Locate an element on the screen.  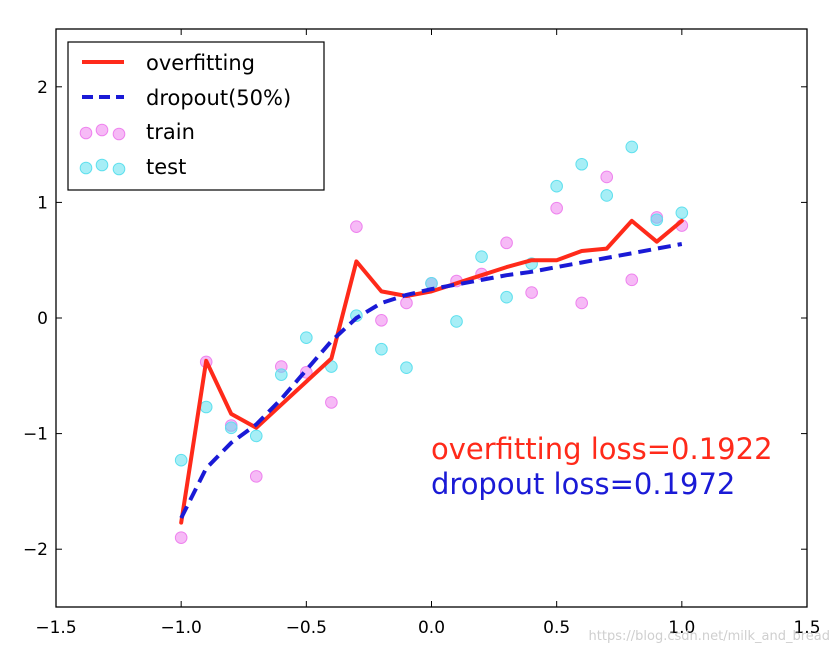
x-tick-label: −1.0 is located at coordinates (181, 628).